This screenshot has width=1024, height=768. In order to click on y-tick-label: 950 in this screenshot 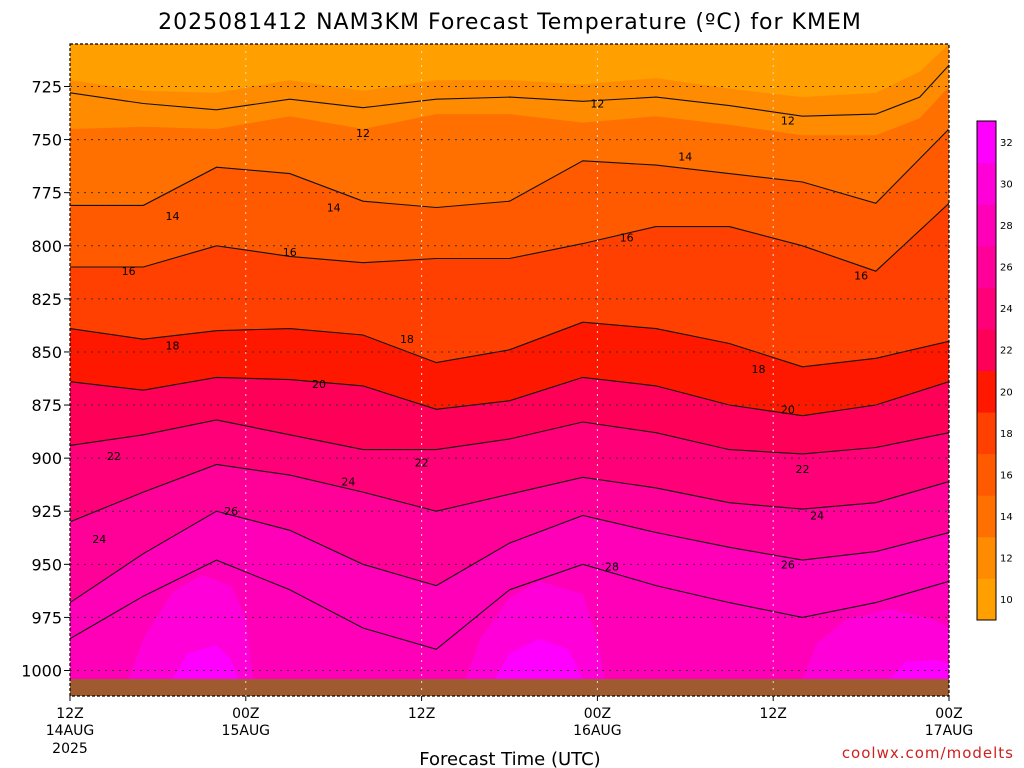, I will do `click(46, 564)`.